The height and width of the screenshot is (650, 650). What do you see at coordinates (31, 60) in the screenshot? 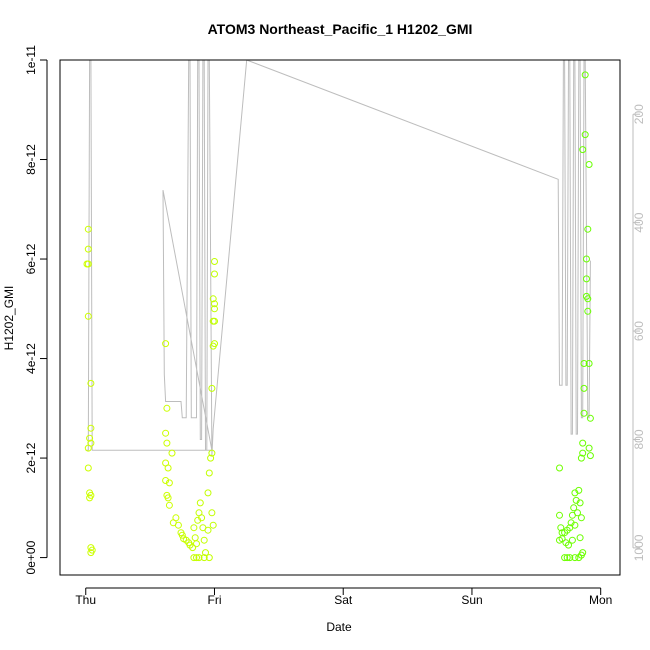
I see `y-tick-label: 1e-11` at bounding box center [31, 60].